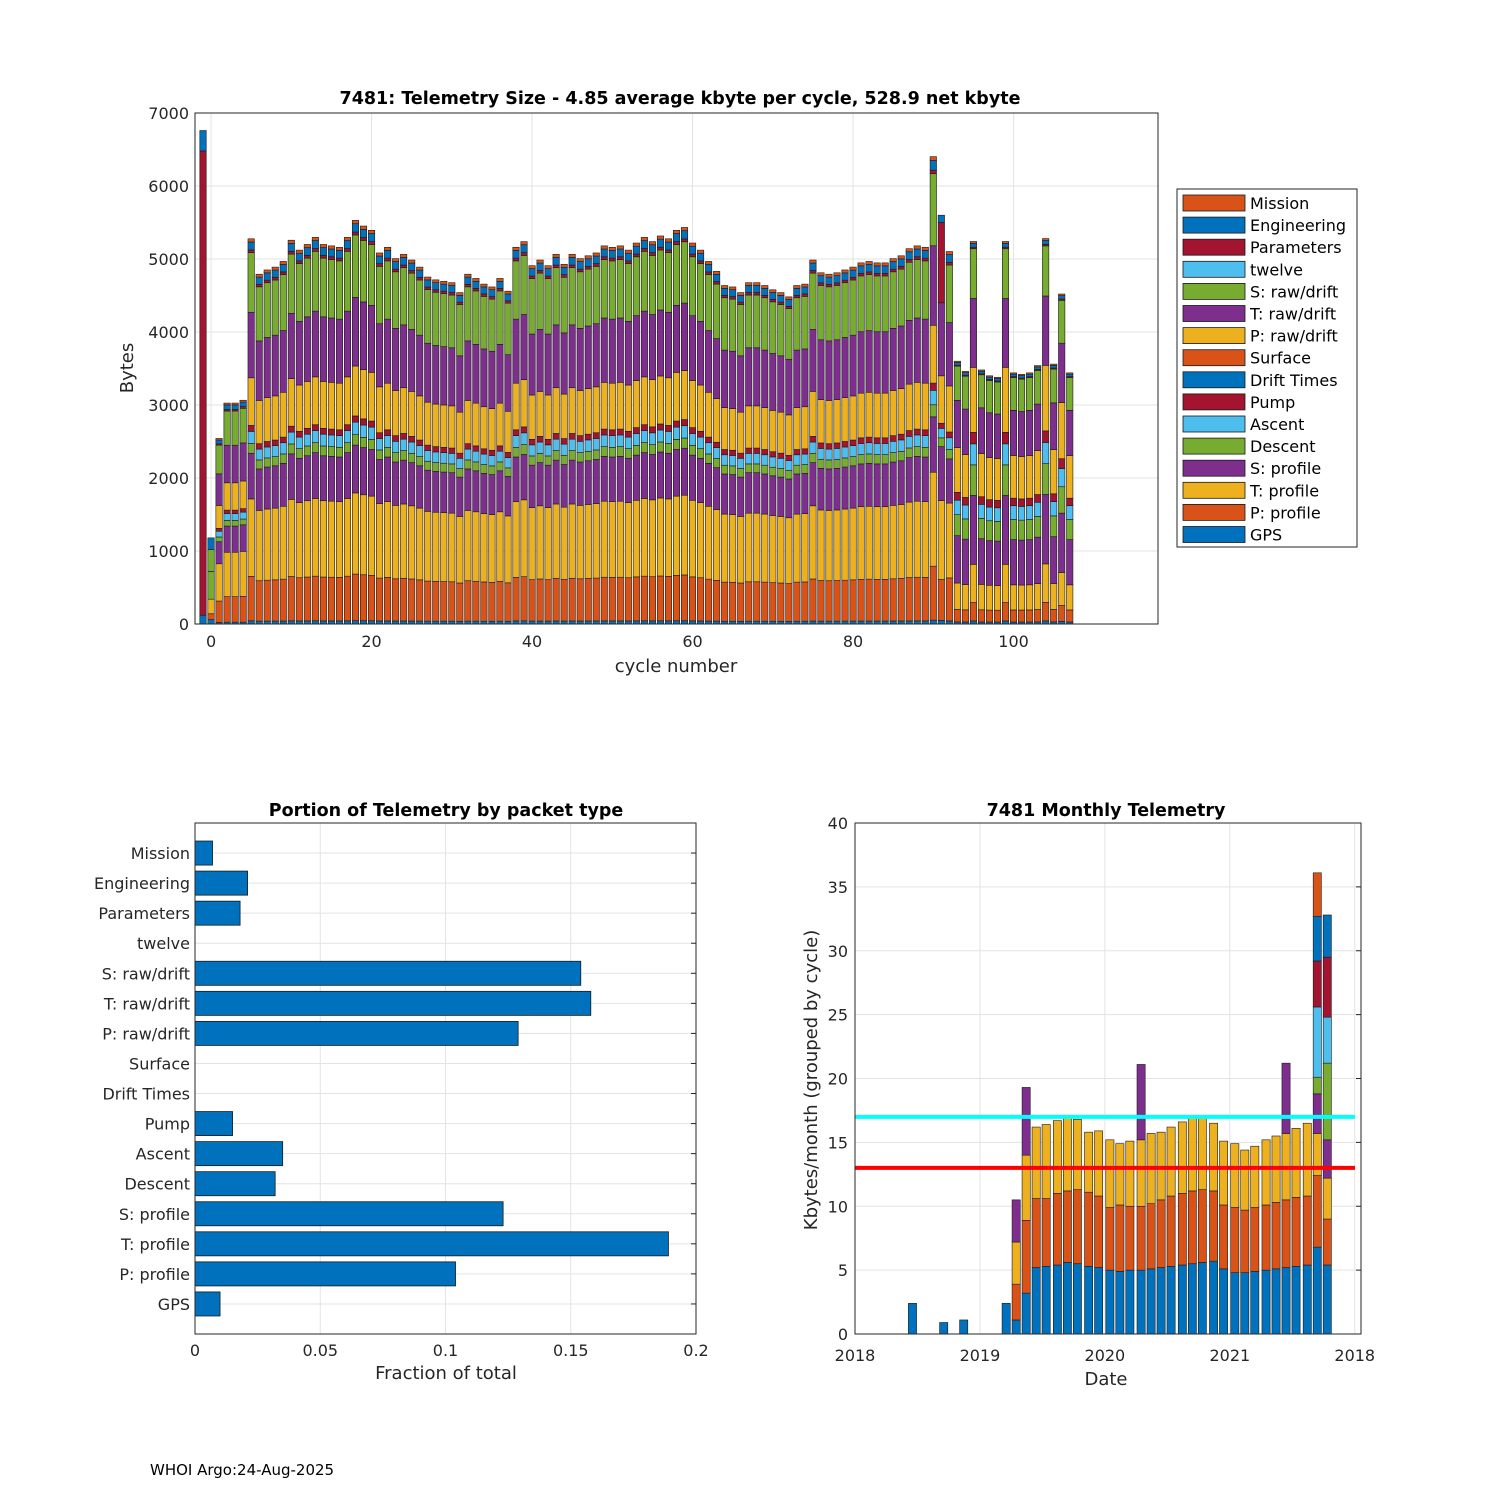 The height and width of the screenshot is (1500, 1500). I want to click on br-y-tick-label: 25, so click(838, 1015).